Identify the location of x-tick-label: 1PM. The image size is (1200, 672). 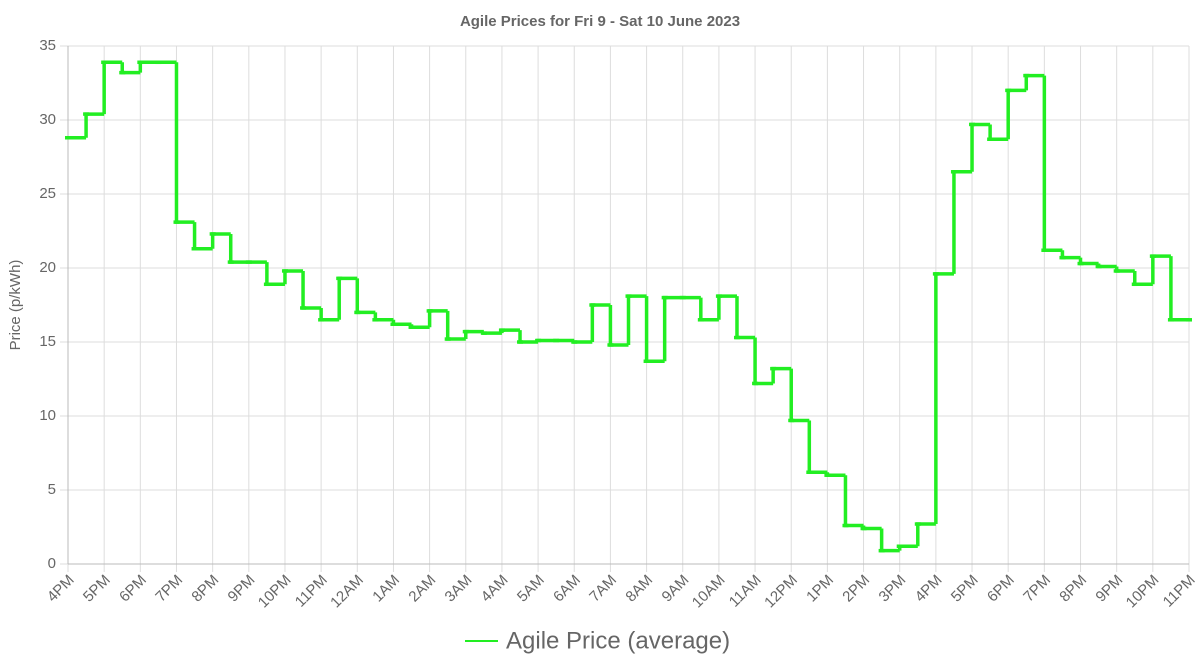
(820, 589).